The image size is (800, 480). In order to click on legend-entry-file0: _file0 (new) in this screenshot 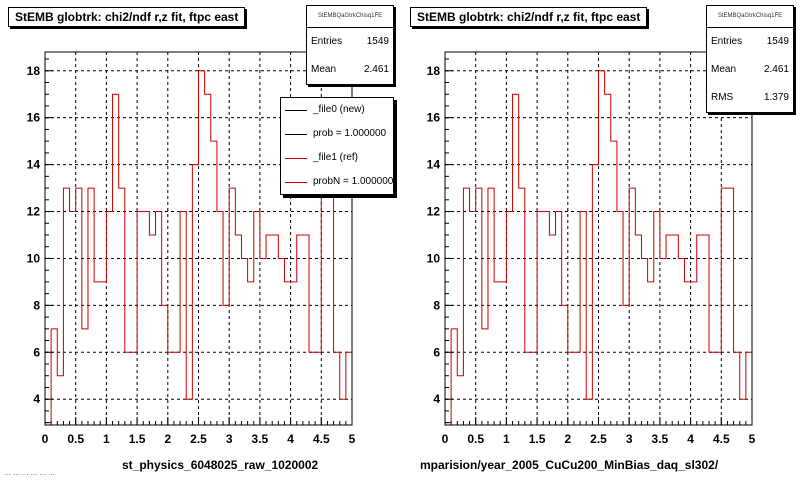, I will do `click(337, 110)`.